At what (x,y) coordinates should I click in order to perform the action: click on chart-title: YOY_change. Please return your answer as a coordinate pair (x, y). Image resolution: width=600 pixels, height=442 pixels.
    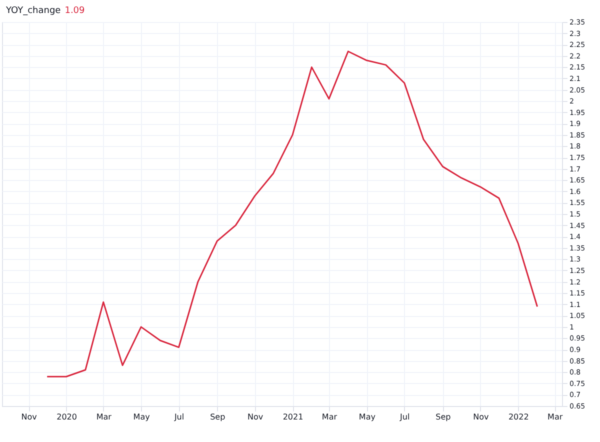
    Looking at the image, I should click on (33, 11).